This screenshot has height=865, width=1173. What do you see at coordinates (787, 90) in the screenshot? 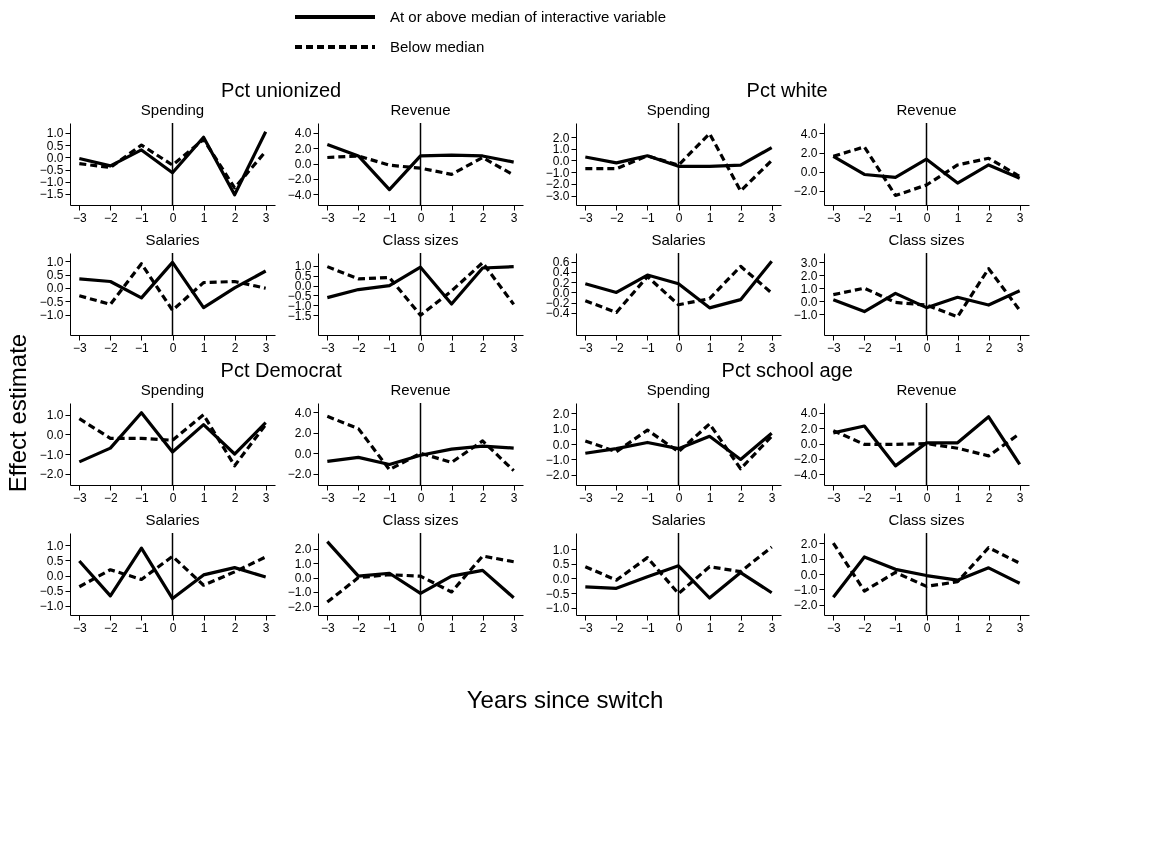
I see `text: Pct white` at bounding box center [787, 90].